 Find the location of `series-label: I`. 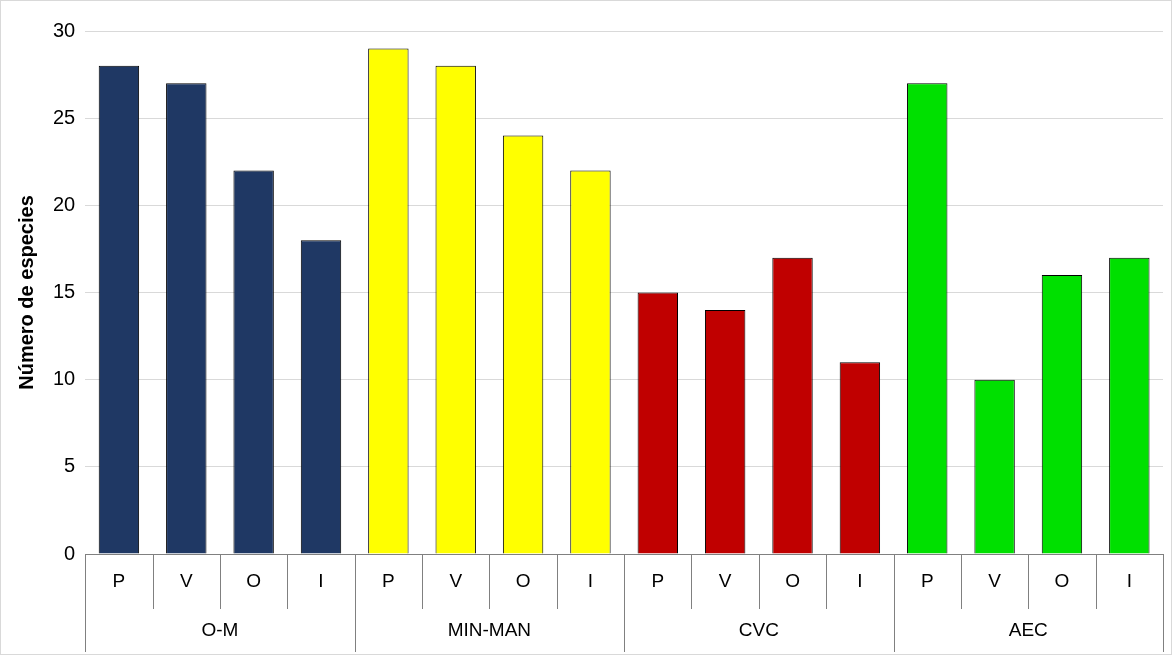

series-label: I is located at coordinates (321, 580).